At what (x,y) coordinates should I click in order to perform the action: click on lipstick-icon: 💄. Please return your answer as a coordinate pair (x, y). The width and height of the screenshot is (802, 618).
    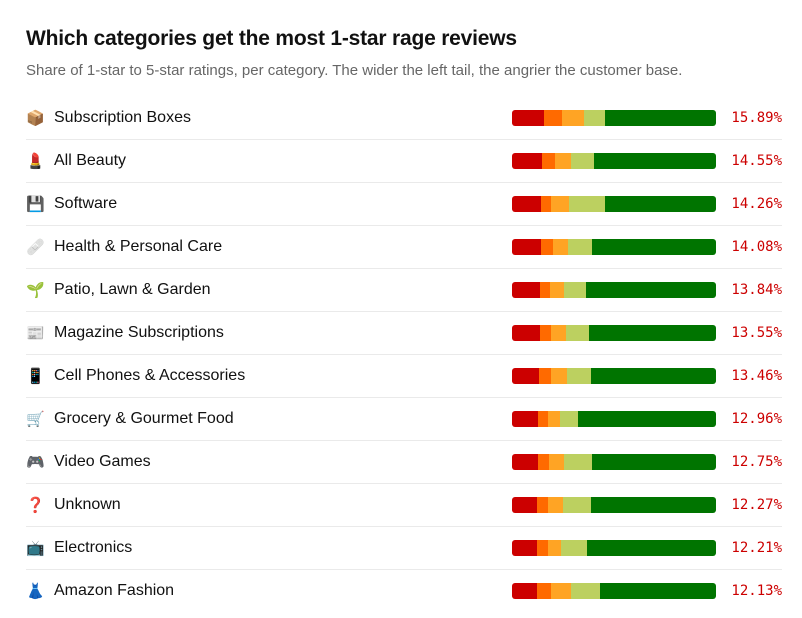
    Looking at the image, I should click on (35, 161).